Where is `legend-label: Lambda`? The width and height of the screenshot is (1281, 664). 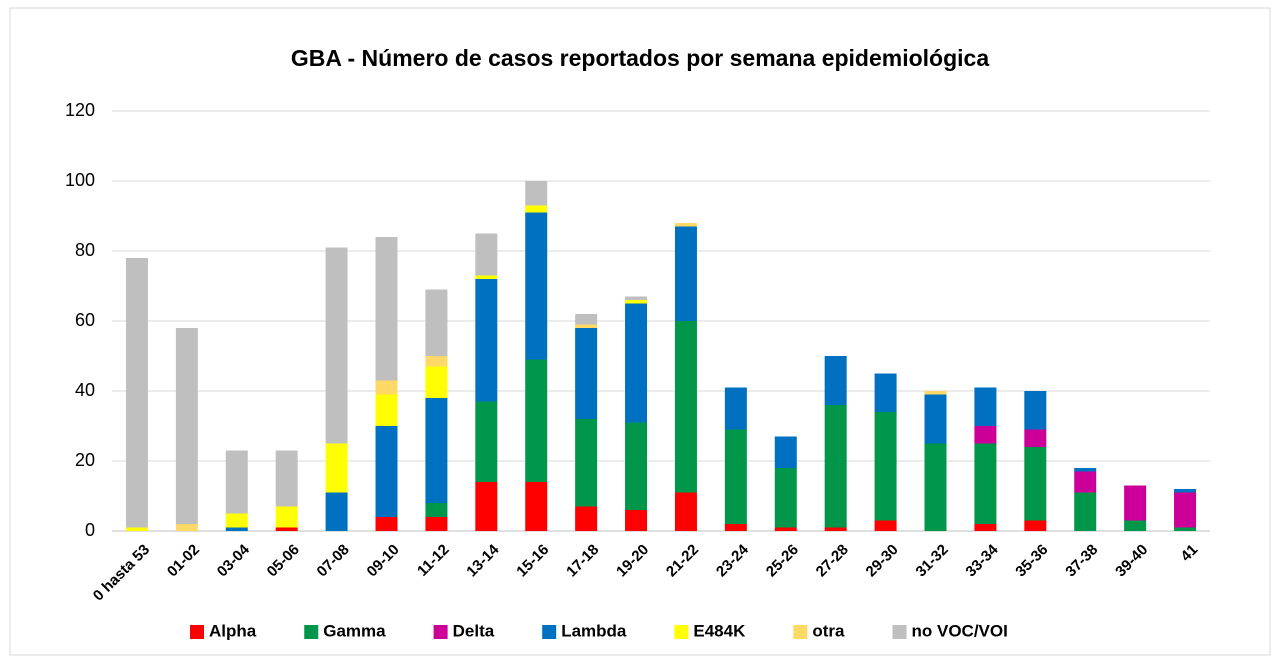
legend-label: Lambda is located at coordinates (594, 630).